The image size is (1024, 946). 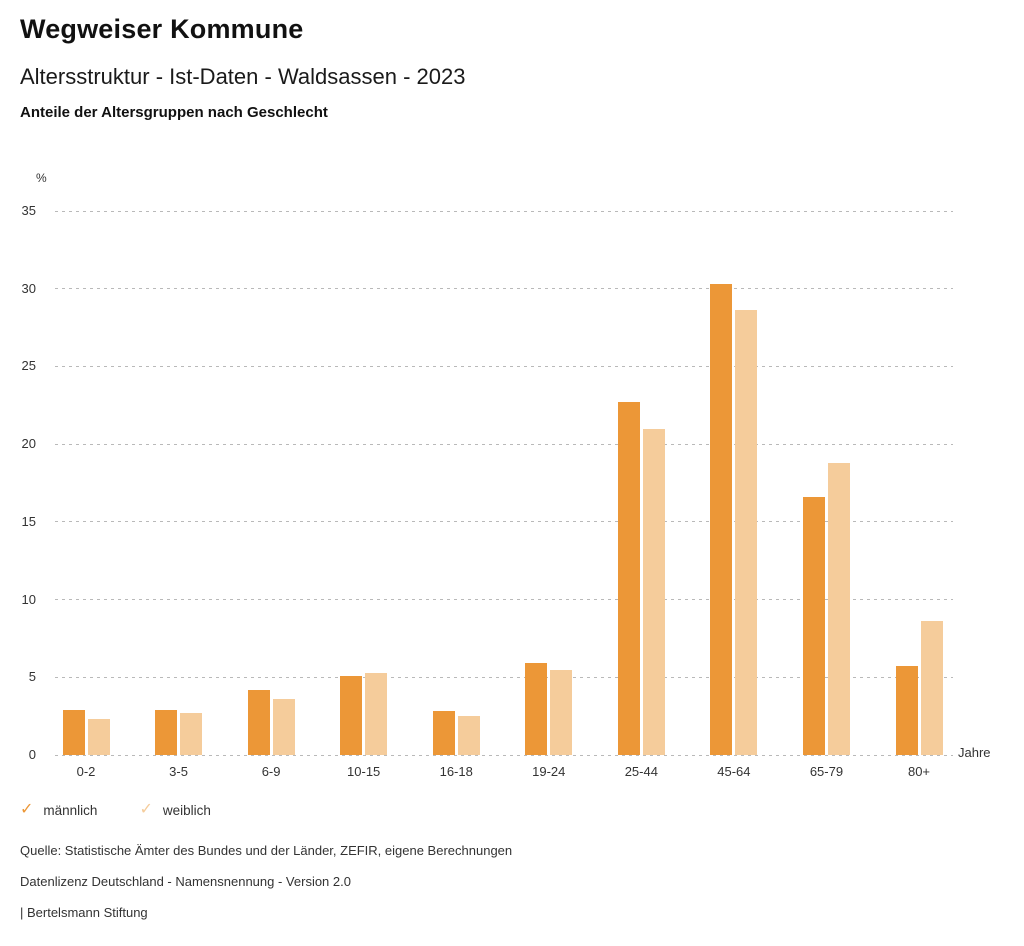 I want to click on y-tick-label-35: 35, so click(x=28, y=210).